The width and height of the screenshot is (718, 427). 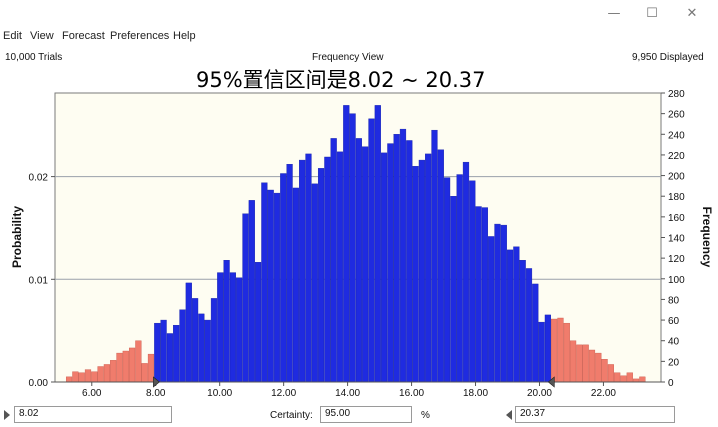 I want to click on percent-label: %, so click(x=425, y=415).